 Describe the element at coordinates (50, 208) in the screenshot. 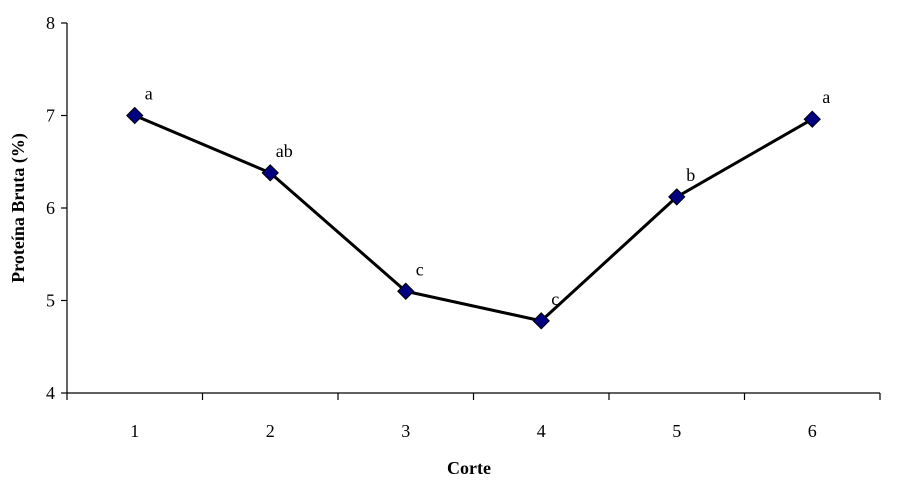

I see `y-tick-label: 6` at that location.